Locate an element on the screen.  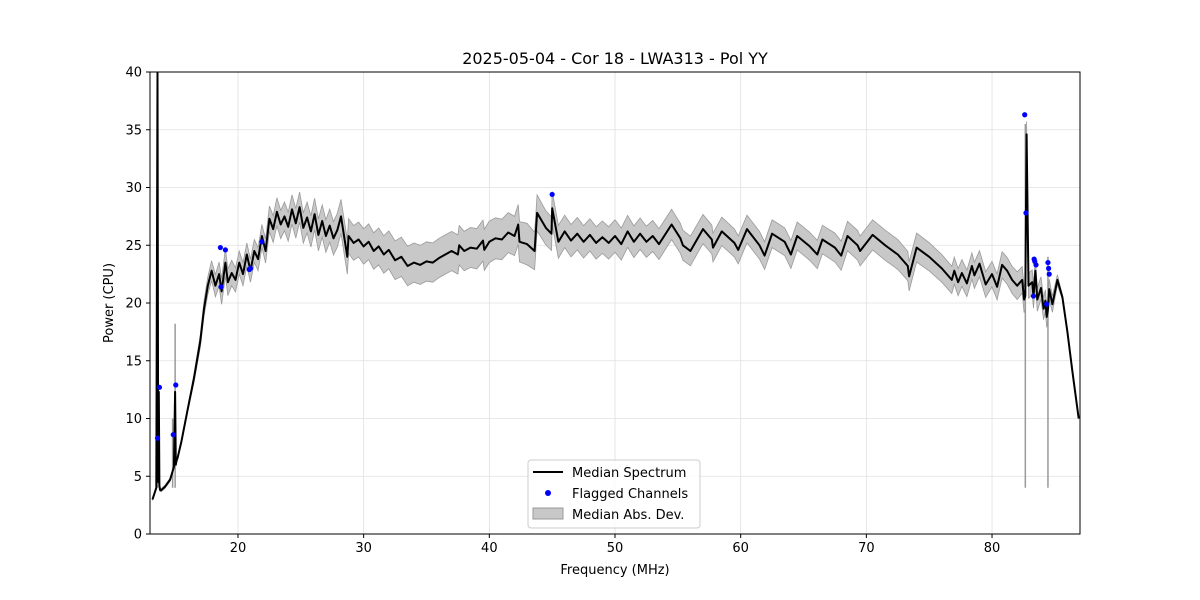
x-tick-label-5: 70 is located at coordinates (866, 548).